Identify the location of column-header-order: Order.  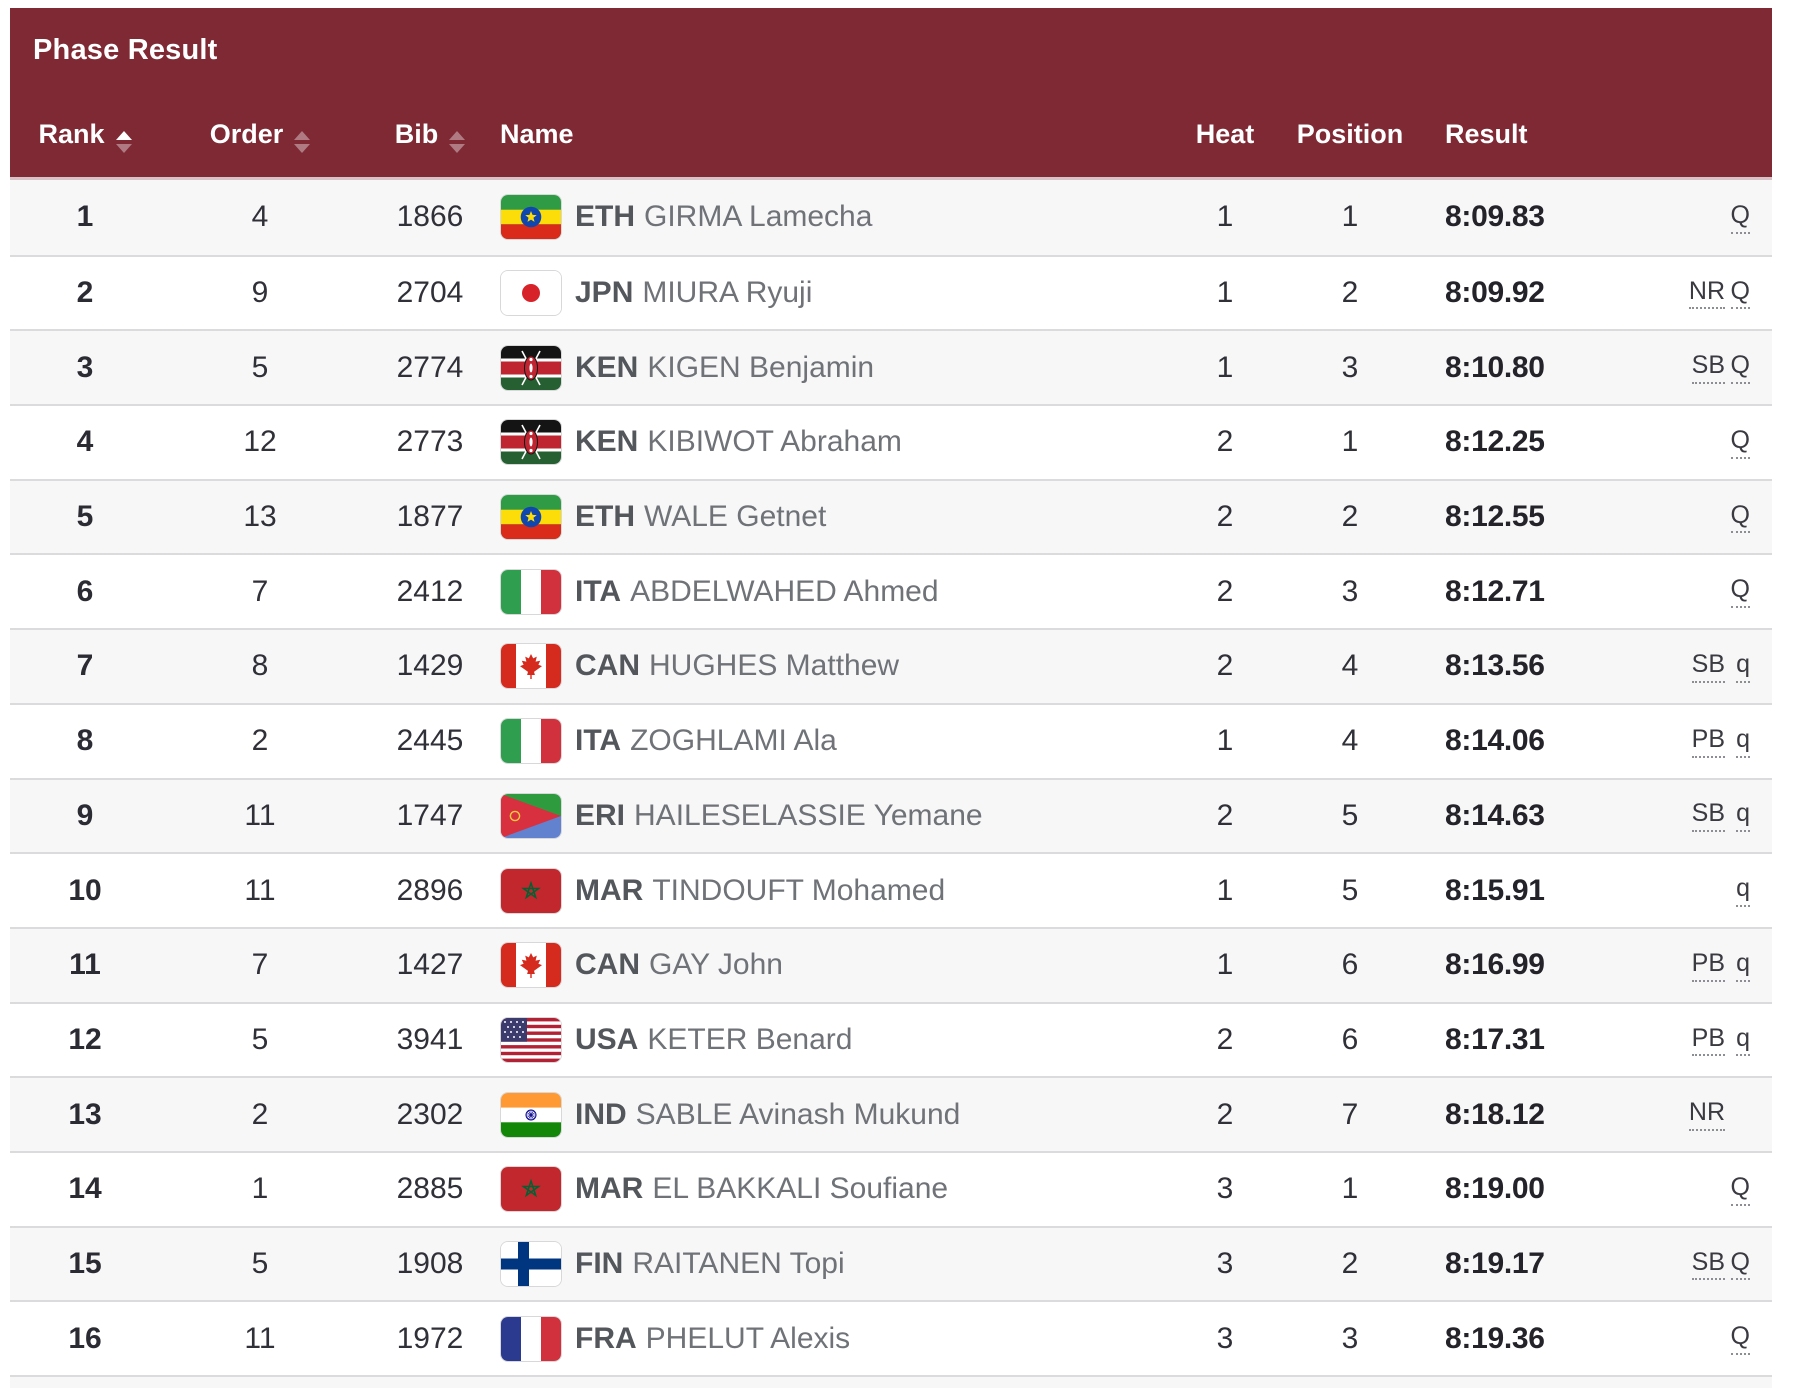
(260, 136).